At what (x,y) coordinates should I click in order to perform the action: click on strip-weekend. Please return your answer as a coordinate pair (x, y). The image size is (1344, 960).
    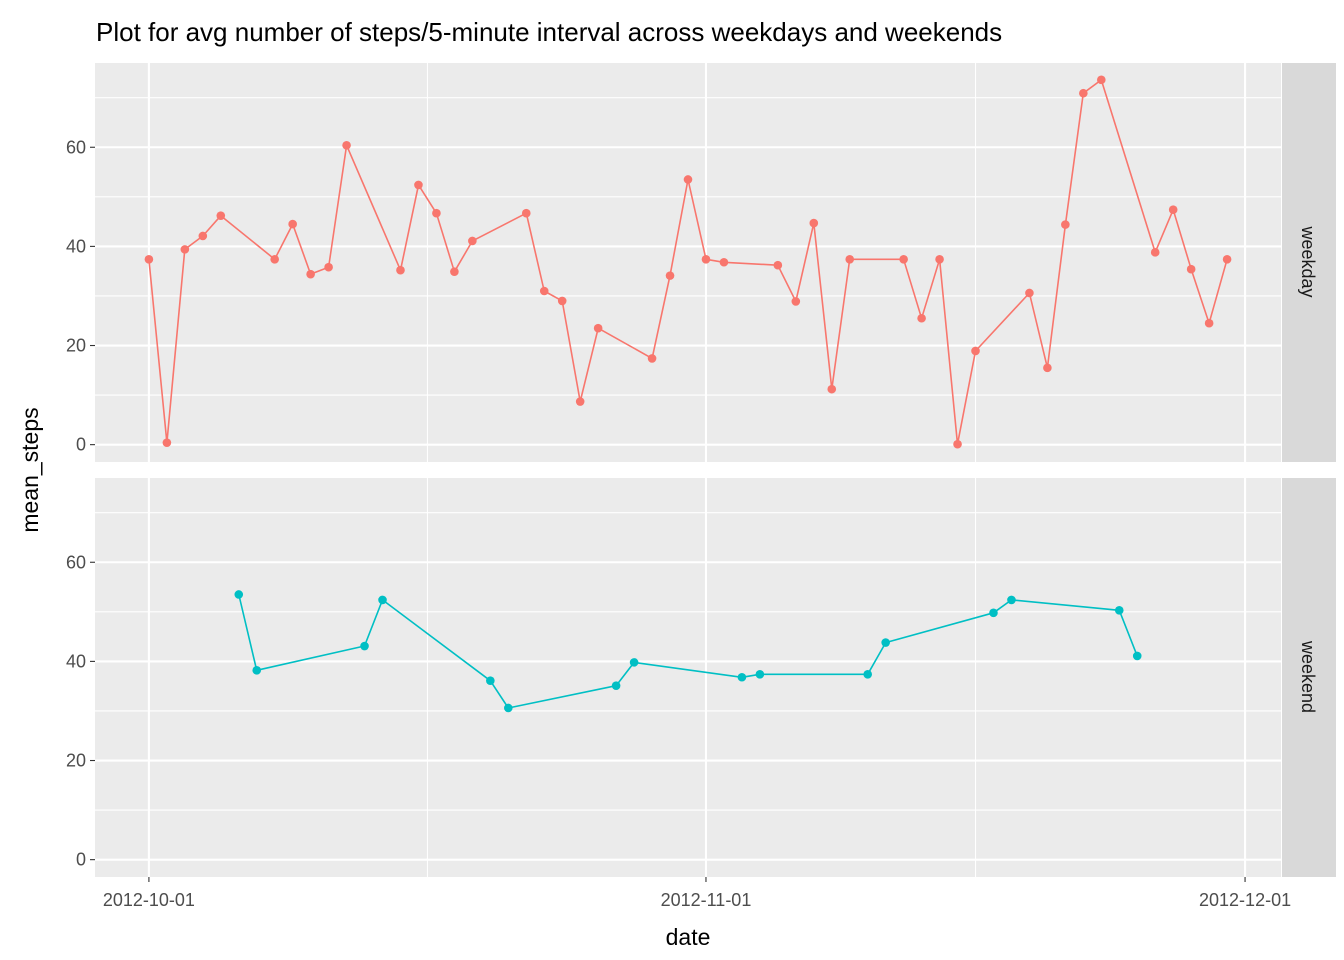
    Looking at the image, I should click on (1309, 677).